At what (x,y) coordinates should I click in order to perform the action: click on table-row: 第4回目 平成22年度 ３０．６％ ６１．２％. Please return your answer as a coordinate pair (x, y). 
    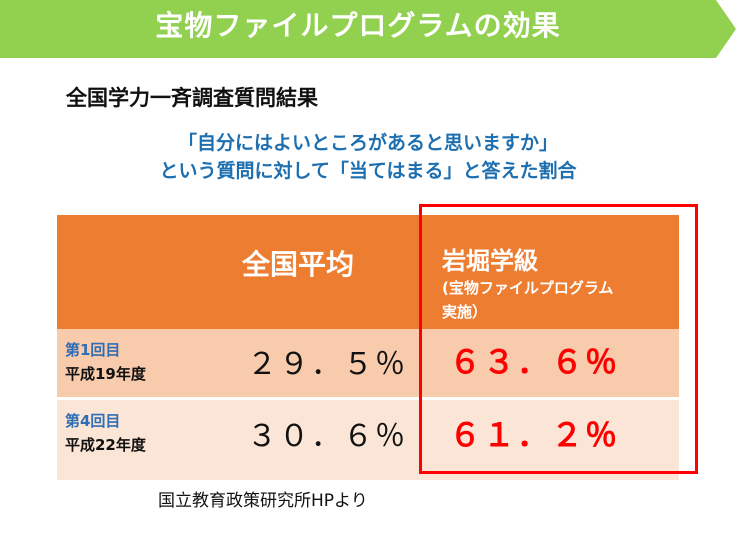
    Looking at the image, I should click on (368, 440).